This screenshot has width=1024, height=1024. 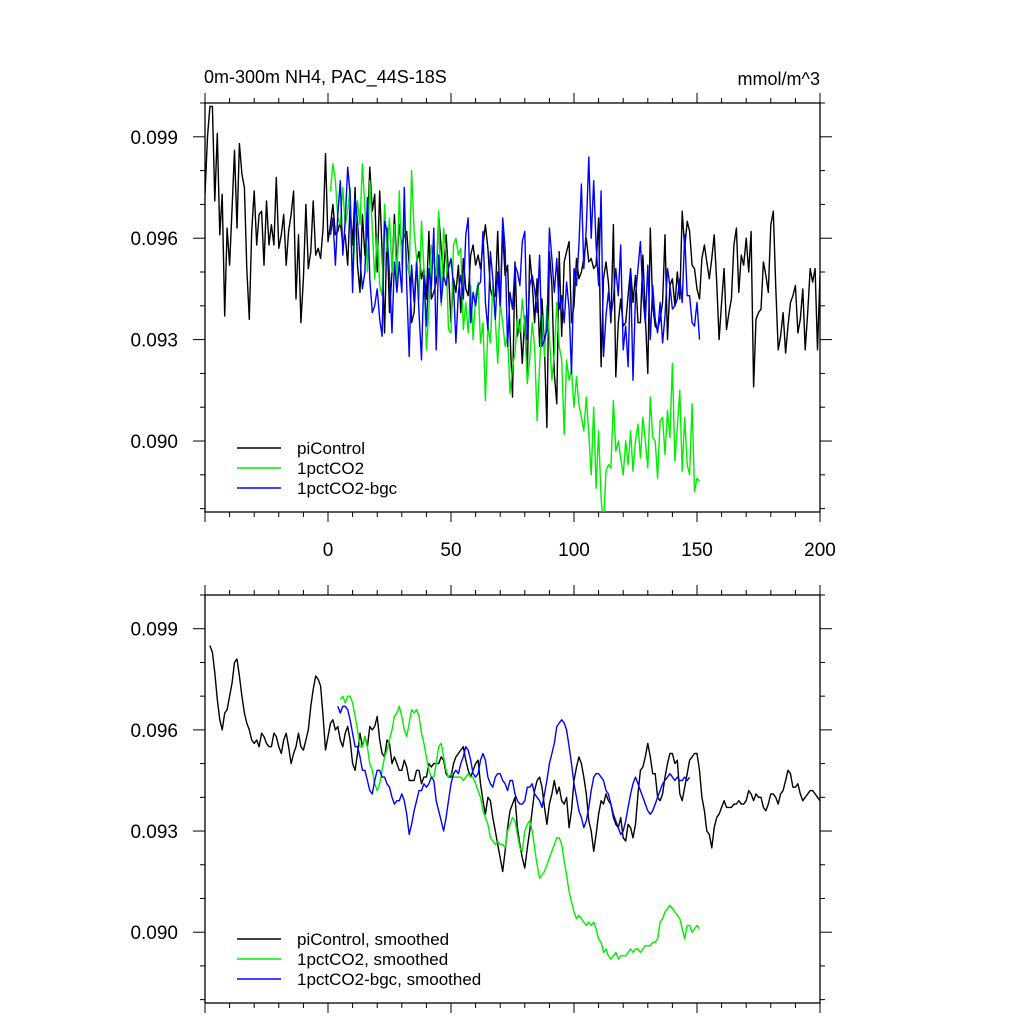 I want to click on x-tick-label: 150, so click(x=697, y=550).